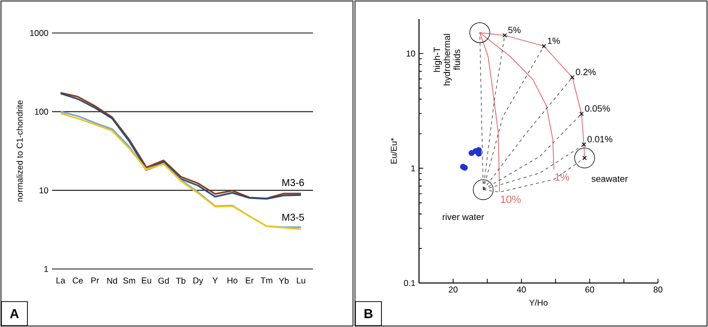  I want to click on y-tick-label: 1000, so click(39, 33).